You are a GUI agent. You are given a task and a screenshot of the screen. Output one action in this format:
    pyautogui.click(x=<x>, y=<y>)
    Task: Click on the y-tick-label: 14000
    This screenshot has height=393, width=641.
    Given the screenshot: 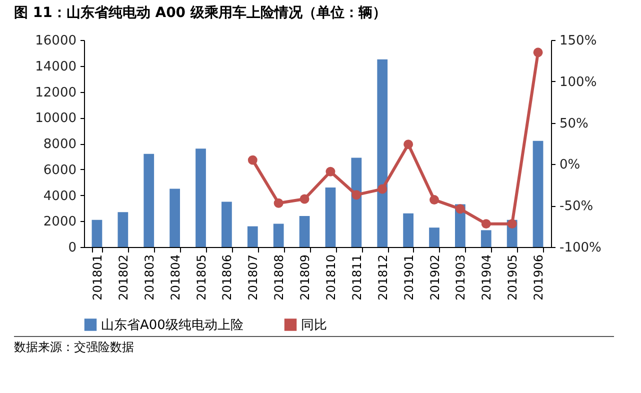 What is the action you would take?
    pyautogui.click(x=55, y=66)
    